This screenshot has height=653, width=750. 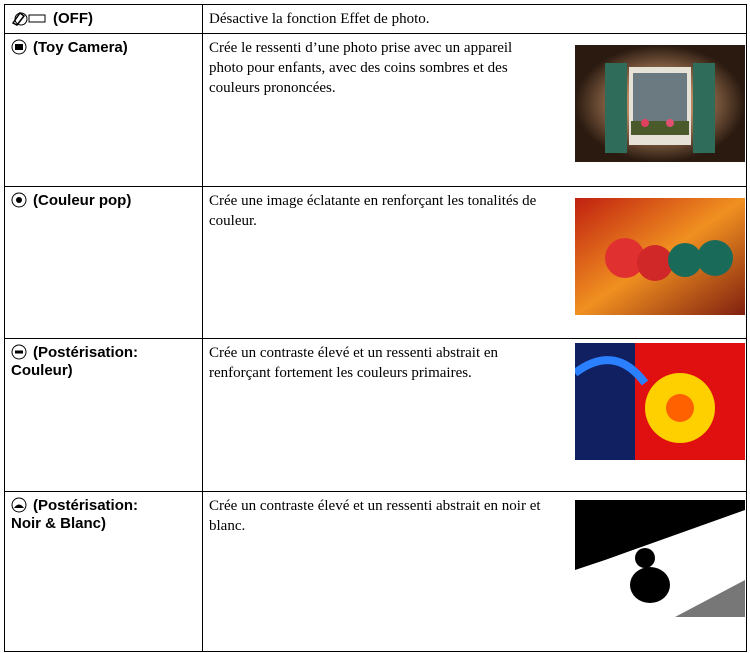 What do you see at coordinates (59, 523) in the screenshot?
I see `label: Noir & Blanc)` at bounding box center [59, 523].